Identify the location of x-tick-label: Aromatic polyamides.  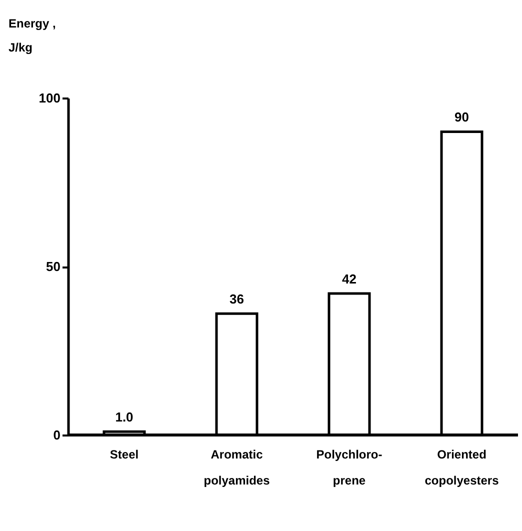
(237, 468).